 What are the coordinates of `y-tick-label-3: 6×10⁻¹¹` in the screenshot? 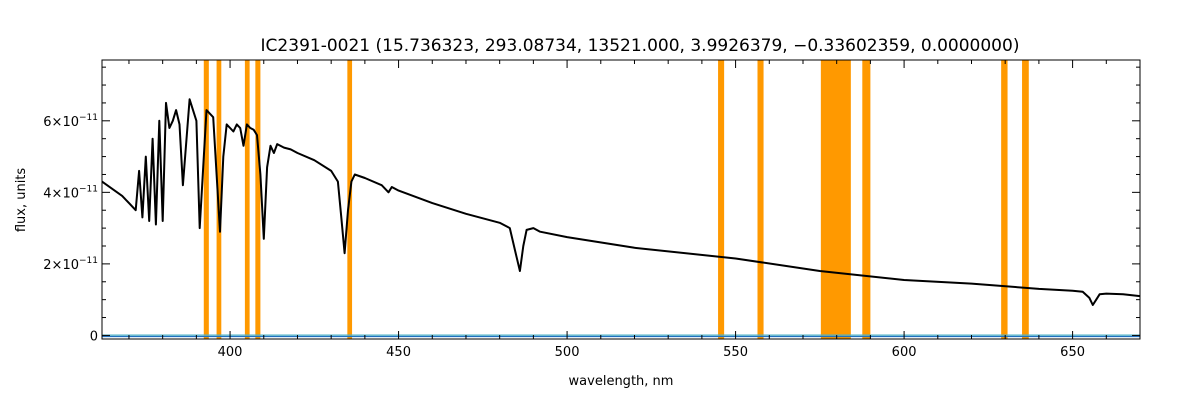 It's located at (70, 121).